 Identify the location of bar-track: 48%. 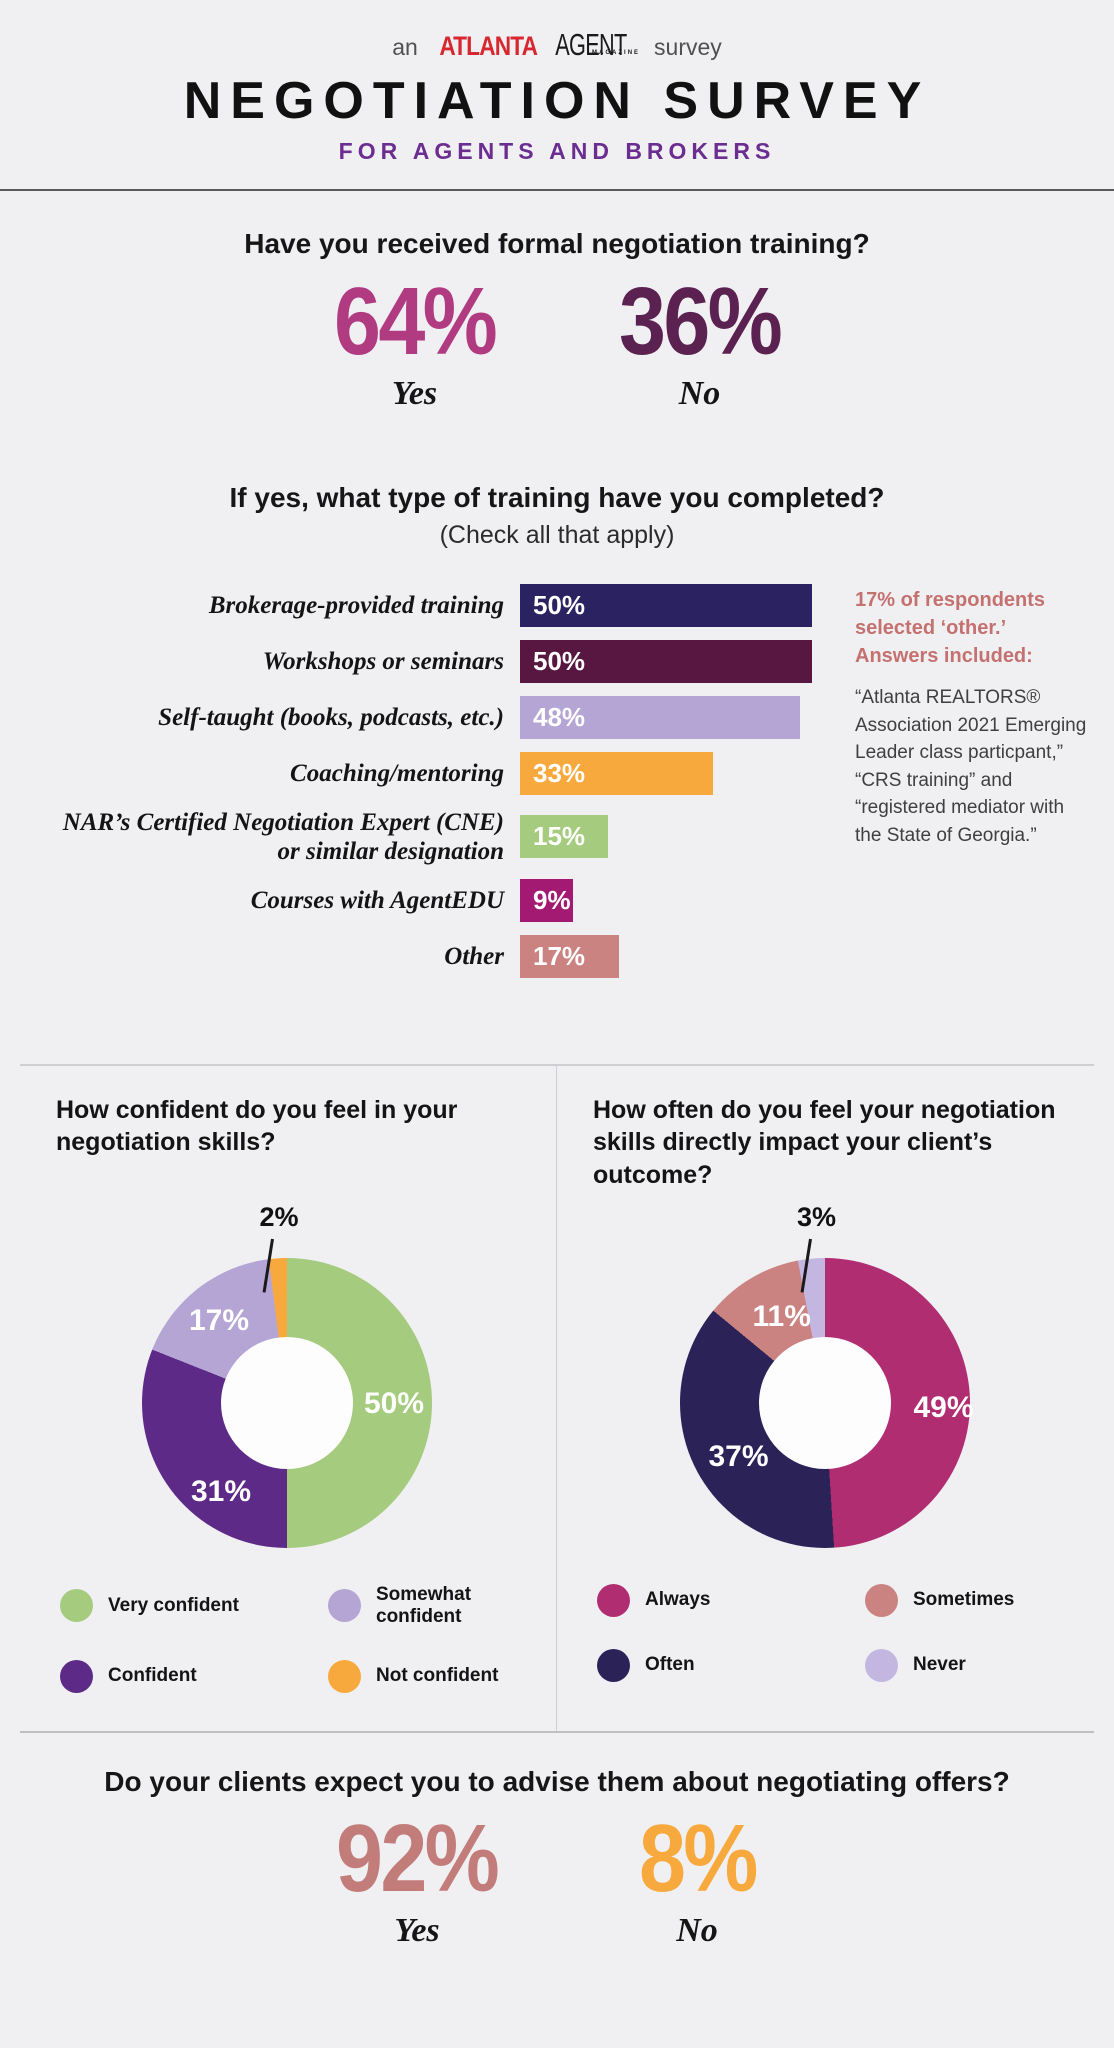
(666, 717).